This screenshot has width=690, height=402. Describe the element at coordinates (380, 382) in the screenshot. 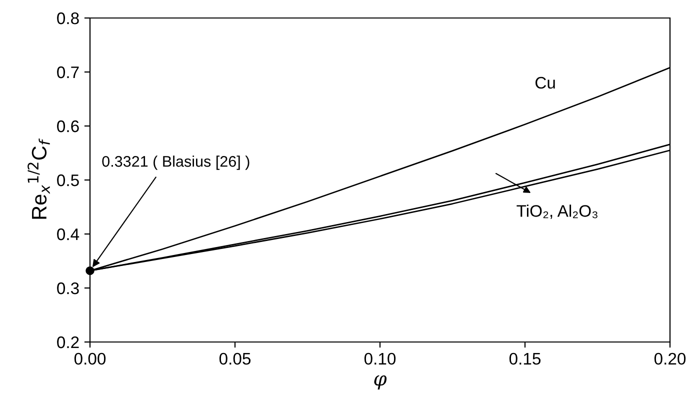

I see `x-axis-title: φ` at that location.